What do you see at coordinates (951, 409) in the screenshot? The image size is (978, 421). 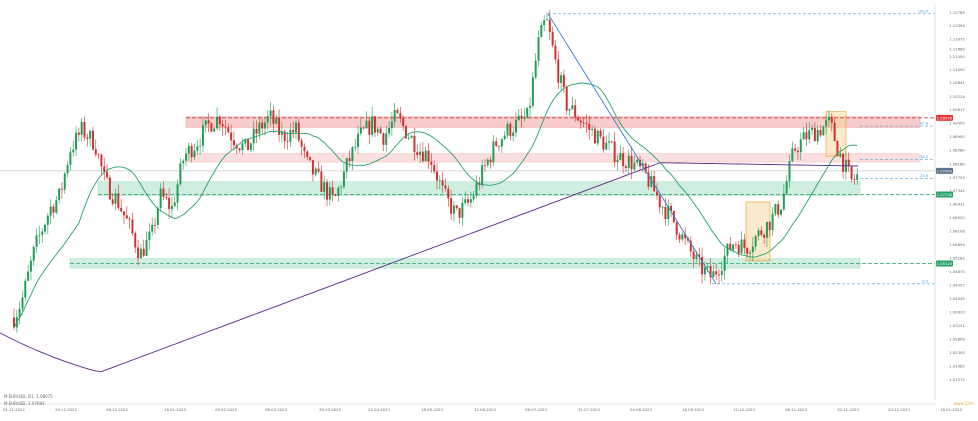 I see `x-tick-label: 18.01.2024` at bounding box center [951, 409].